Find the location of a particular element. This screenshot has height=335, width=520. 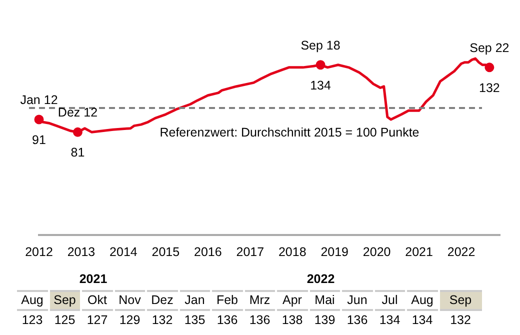

category-label: Jun is located at coordinates (357, 300).